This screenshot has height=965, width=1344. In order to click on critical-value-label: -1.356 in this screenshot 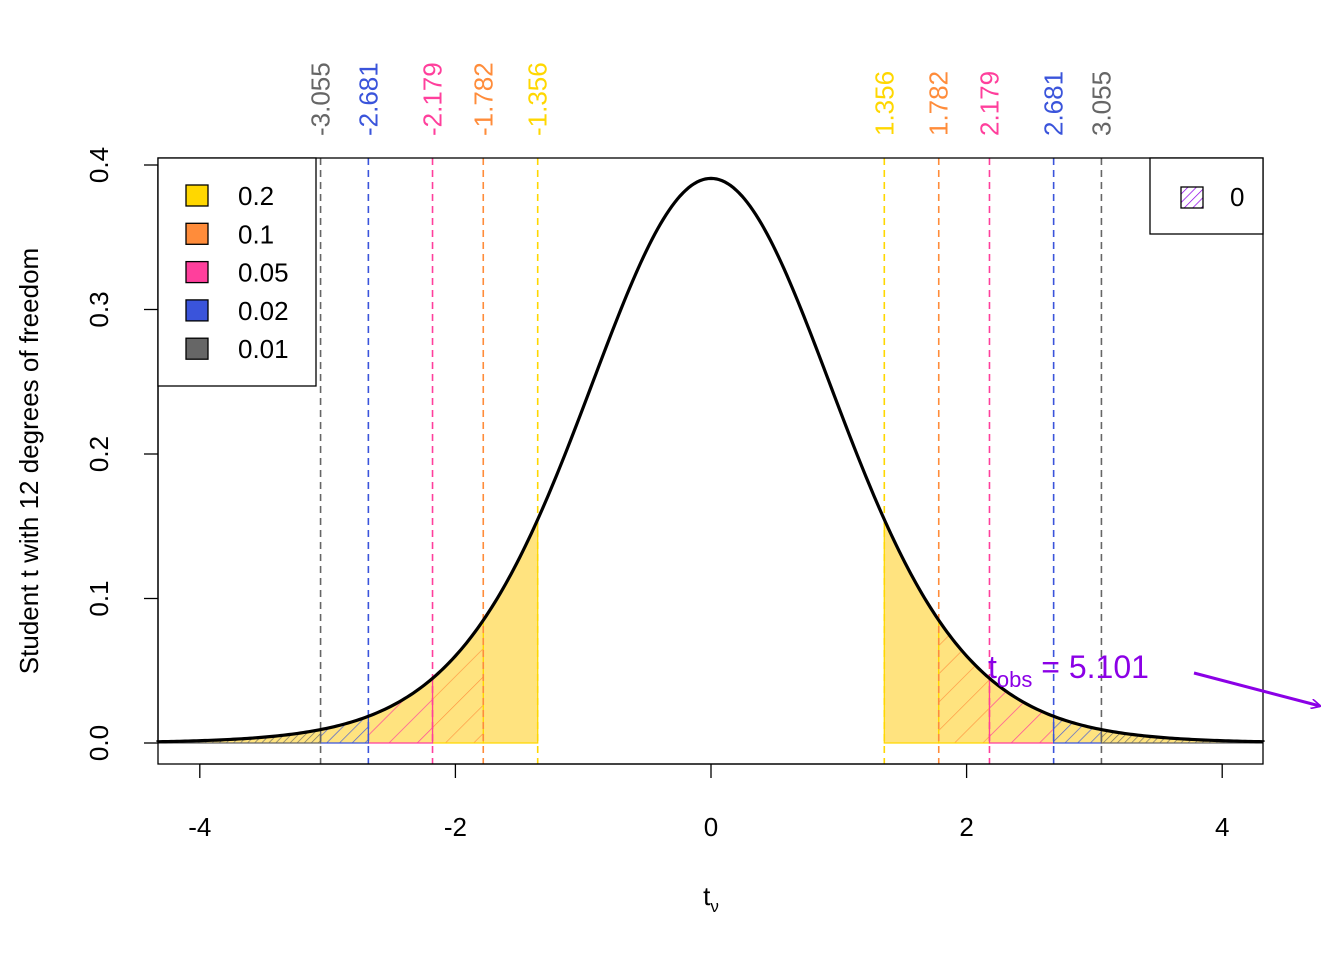, I will do `click(538, 99)`.